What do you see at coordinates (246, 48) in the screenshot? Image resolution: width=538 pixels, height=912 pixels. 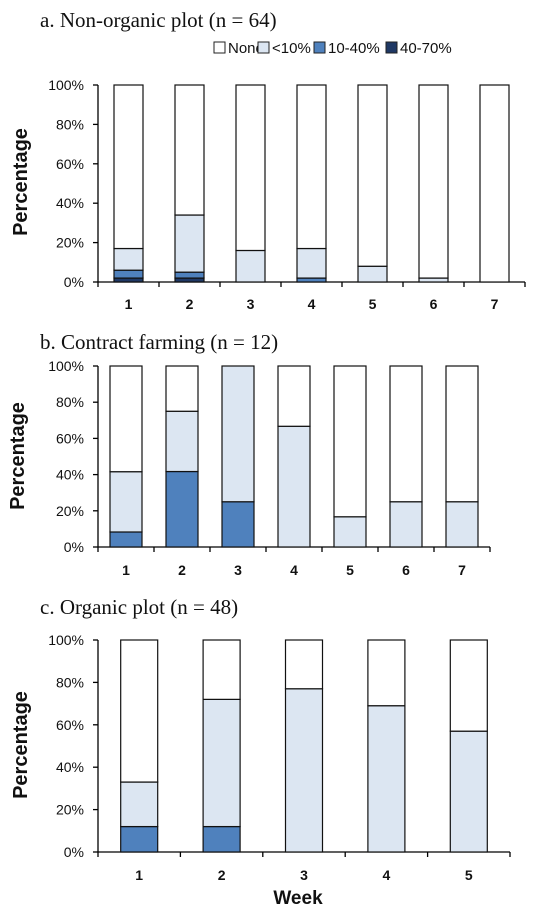 I see `legend-label: None` at bounding box center [246, 48].